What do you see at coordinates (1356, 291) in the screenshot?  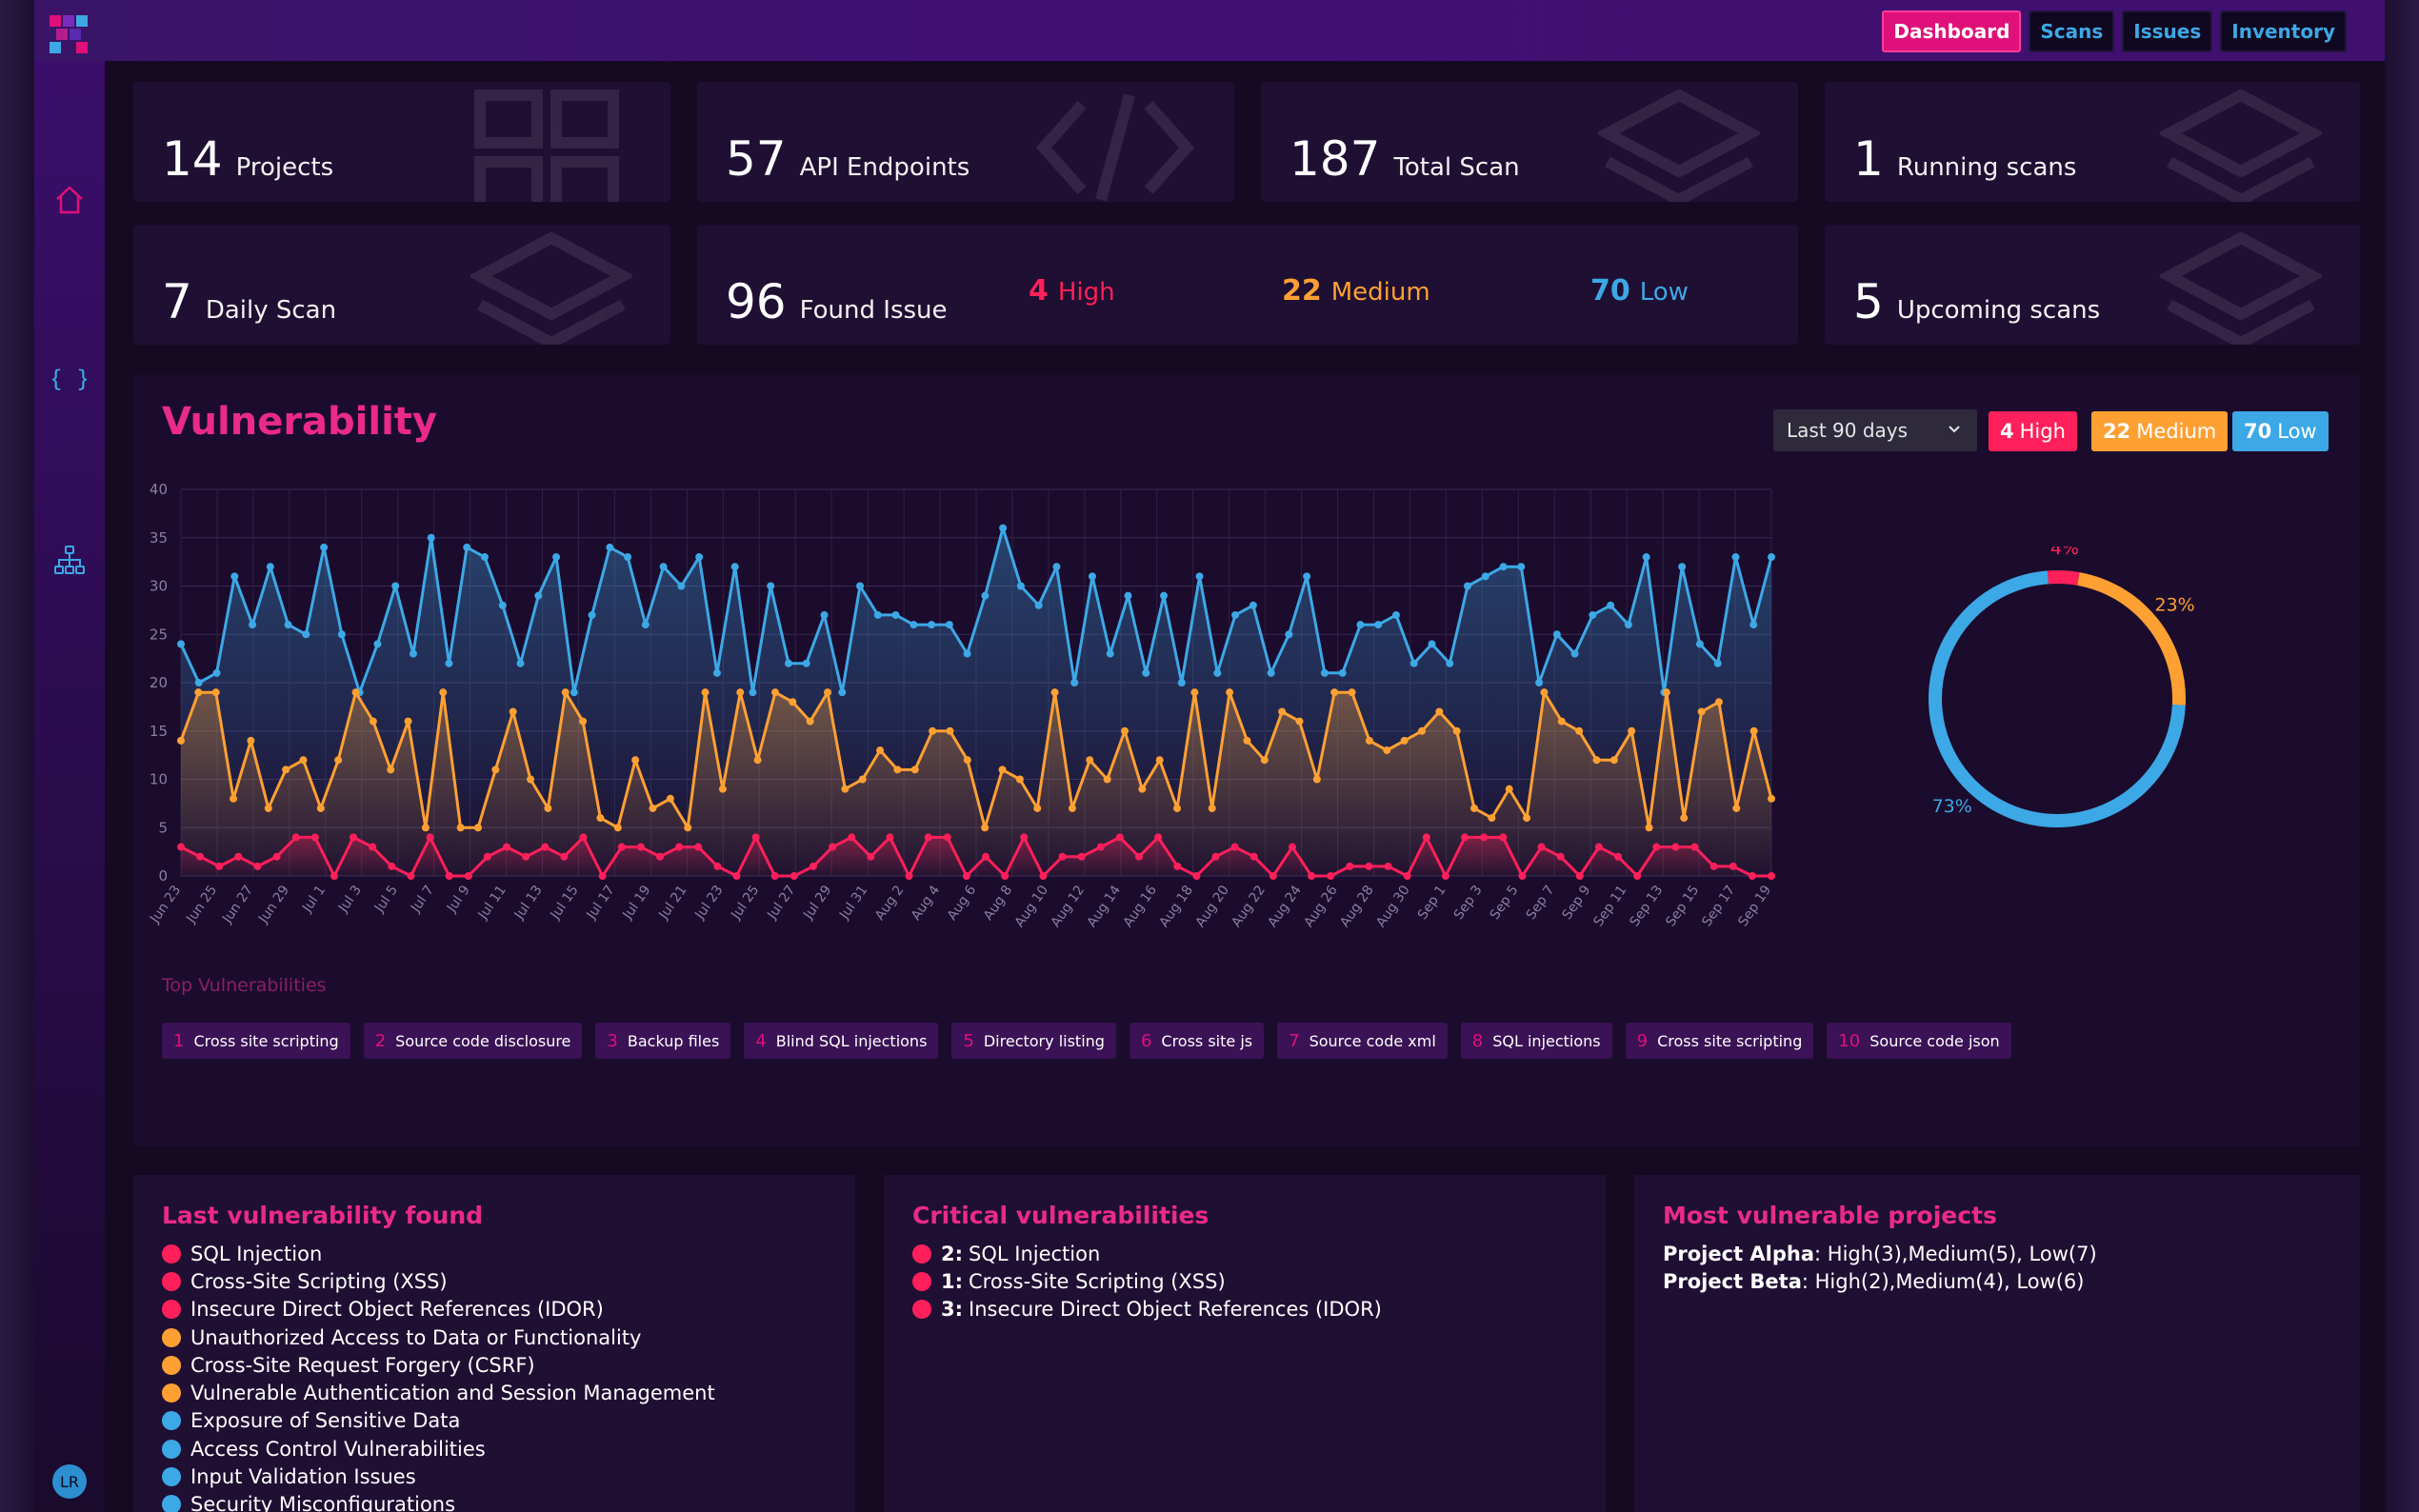 I see `medium-count: 22 Medium` at bounding box center [1356, 291].